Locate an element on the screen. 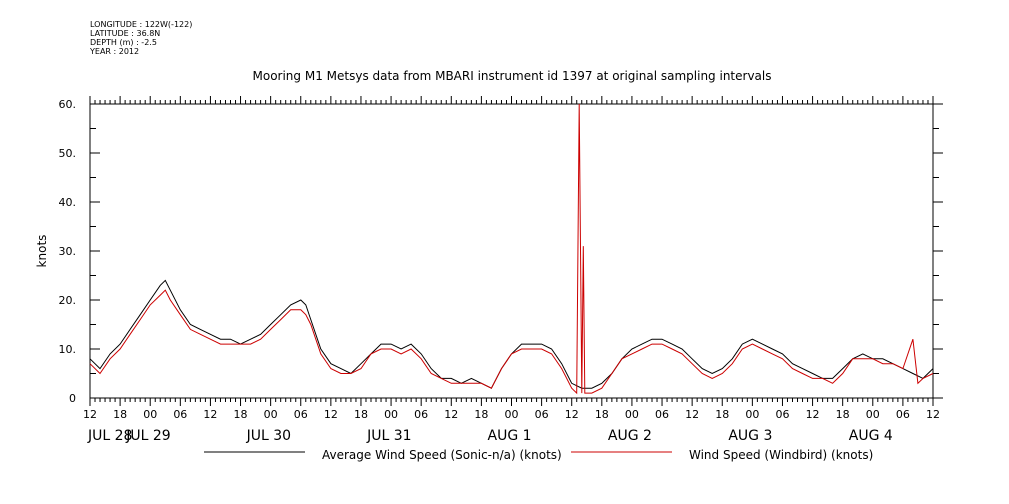  longitude-text: LONGITUDE : 122W(-122) is located at coordinates (141, 24).